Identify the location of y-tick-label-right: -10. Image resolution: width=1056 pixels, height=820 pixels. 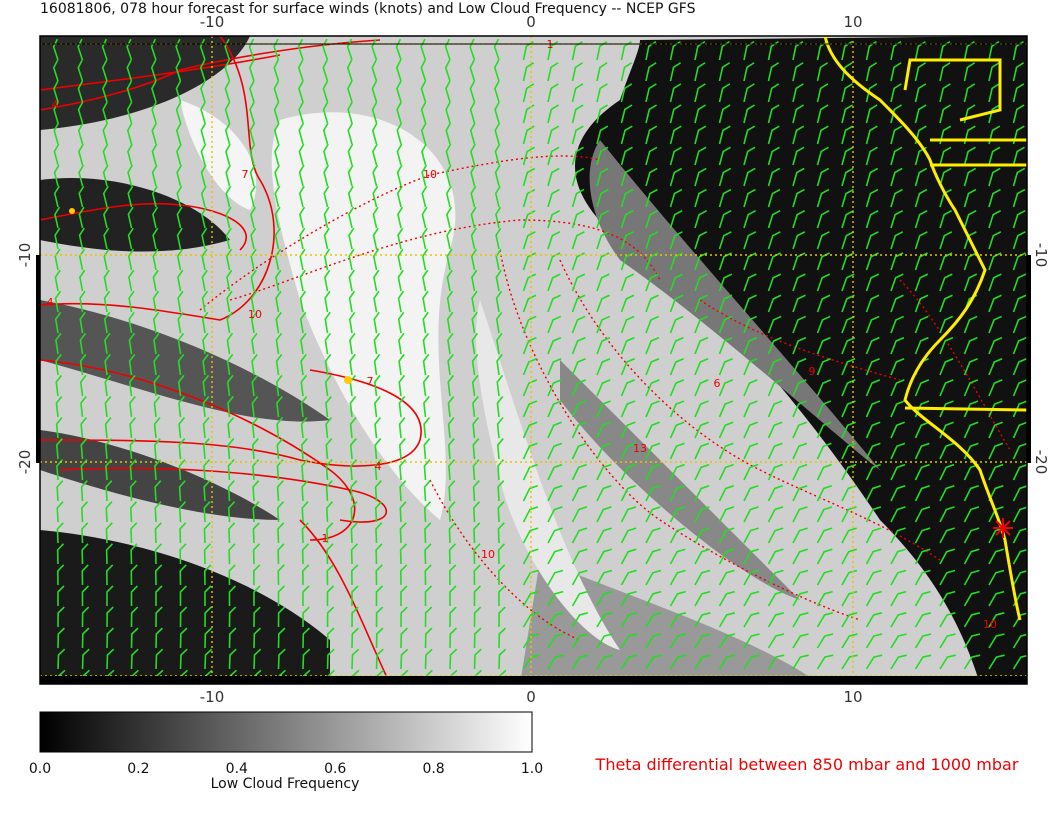
(1041, 255).